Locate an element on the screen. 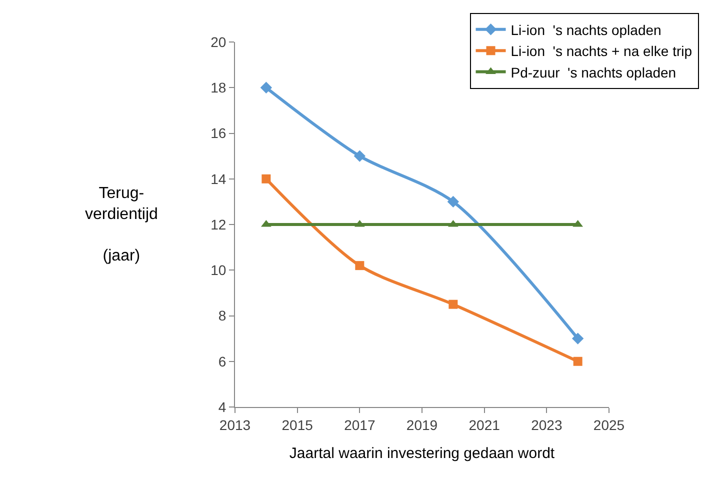 This screenshot has width=711, height=485. x-tick-label: 2025 is located at coordinates (609, 424).